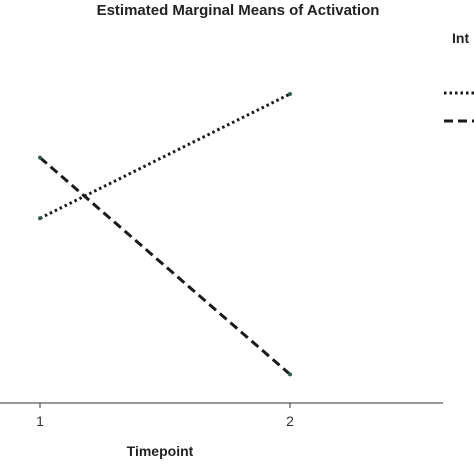  What do you see at coordinates (290, 421) in the screenshot?
I see `x-tick-label: 2` at bounding box center [290, 421].